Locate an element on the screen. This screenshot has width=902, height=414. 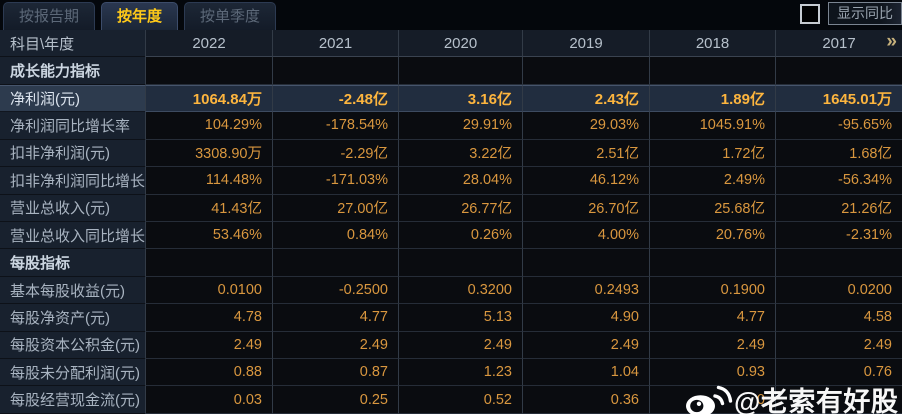
cell-value: 27.00亿 is located at coordinates (335, 208).